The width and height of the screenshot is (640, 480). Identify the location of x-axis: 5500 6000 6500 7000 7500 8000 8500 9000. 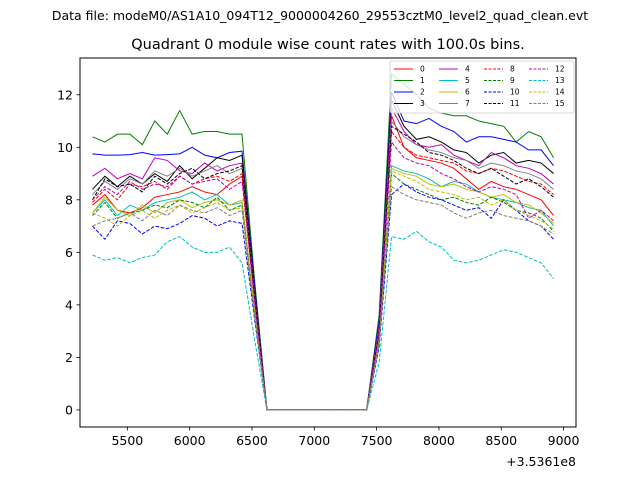
(345, 437).